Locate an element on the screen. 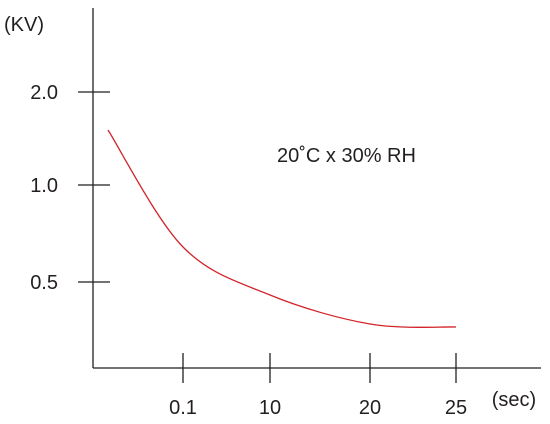 This screenshot has width=550, height=424. condition-annotation: 20˚C x 30% RH is located at coordinates (346, 156).